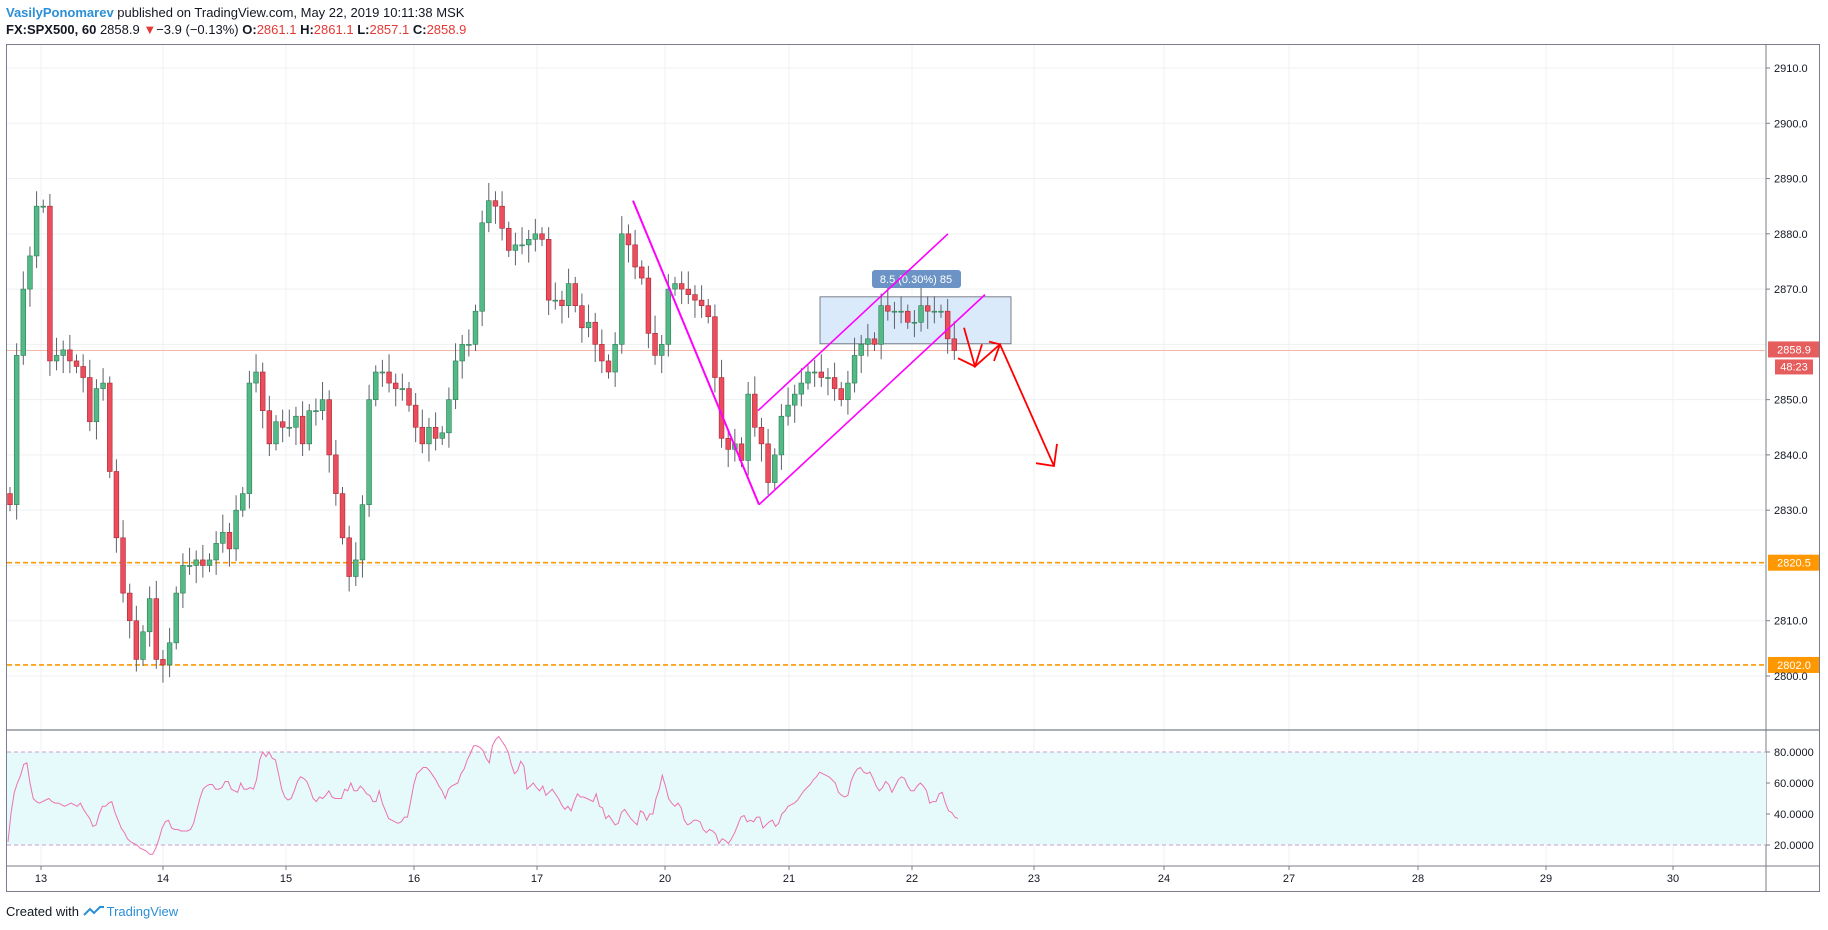 This screenshot has height=930, width=1828. Describe the element at coordinates (1034, 879) in the screenshot. I see `time-tick-label: 23` at that location.